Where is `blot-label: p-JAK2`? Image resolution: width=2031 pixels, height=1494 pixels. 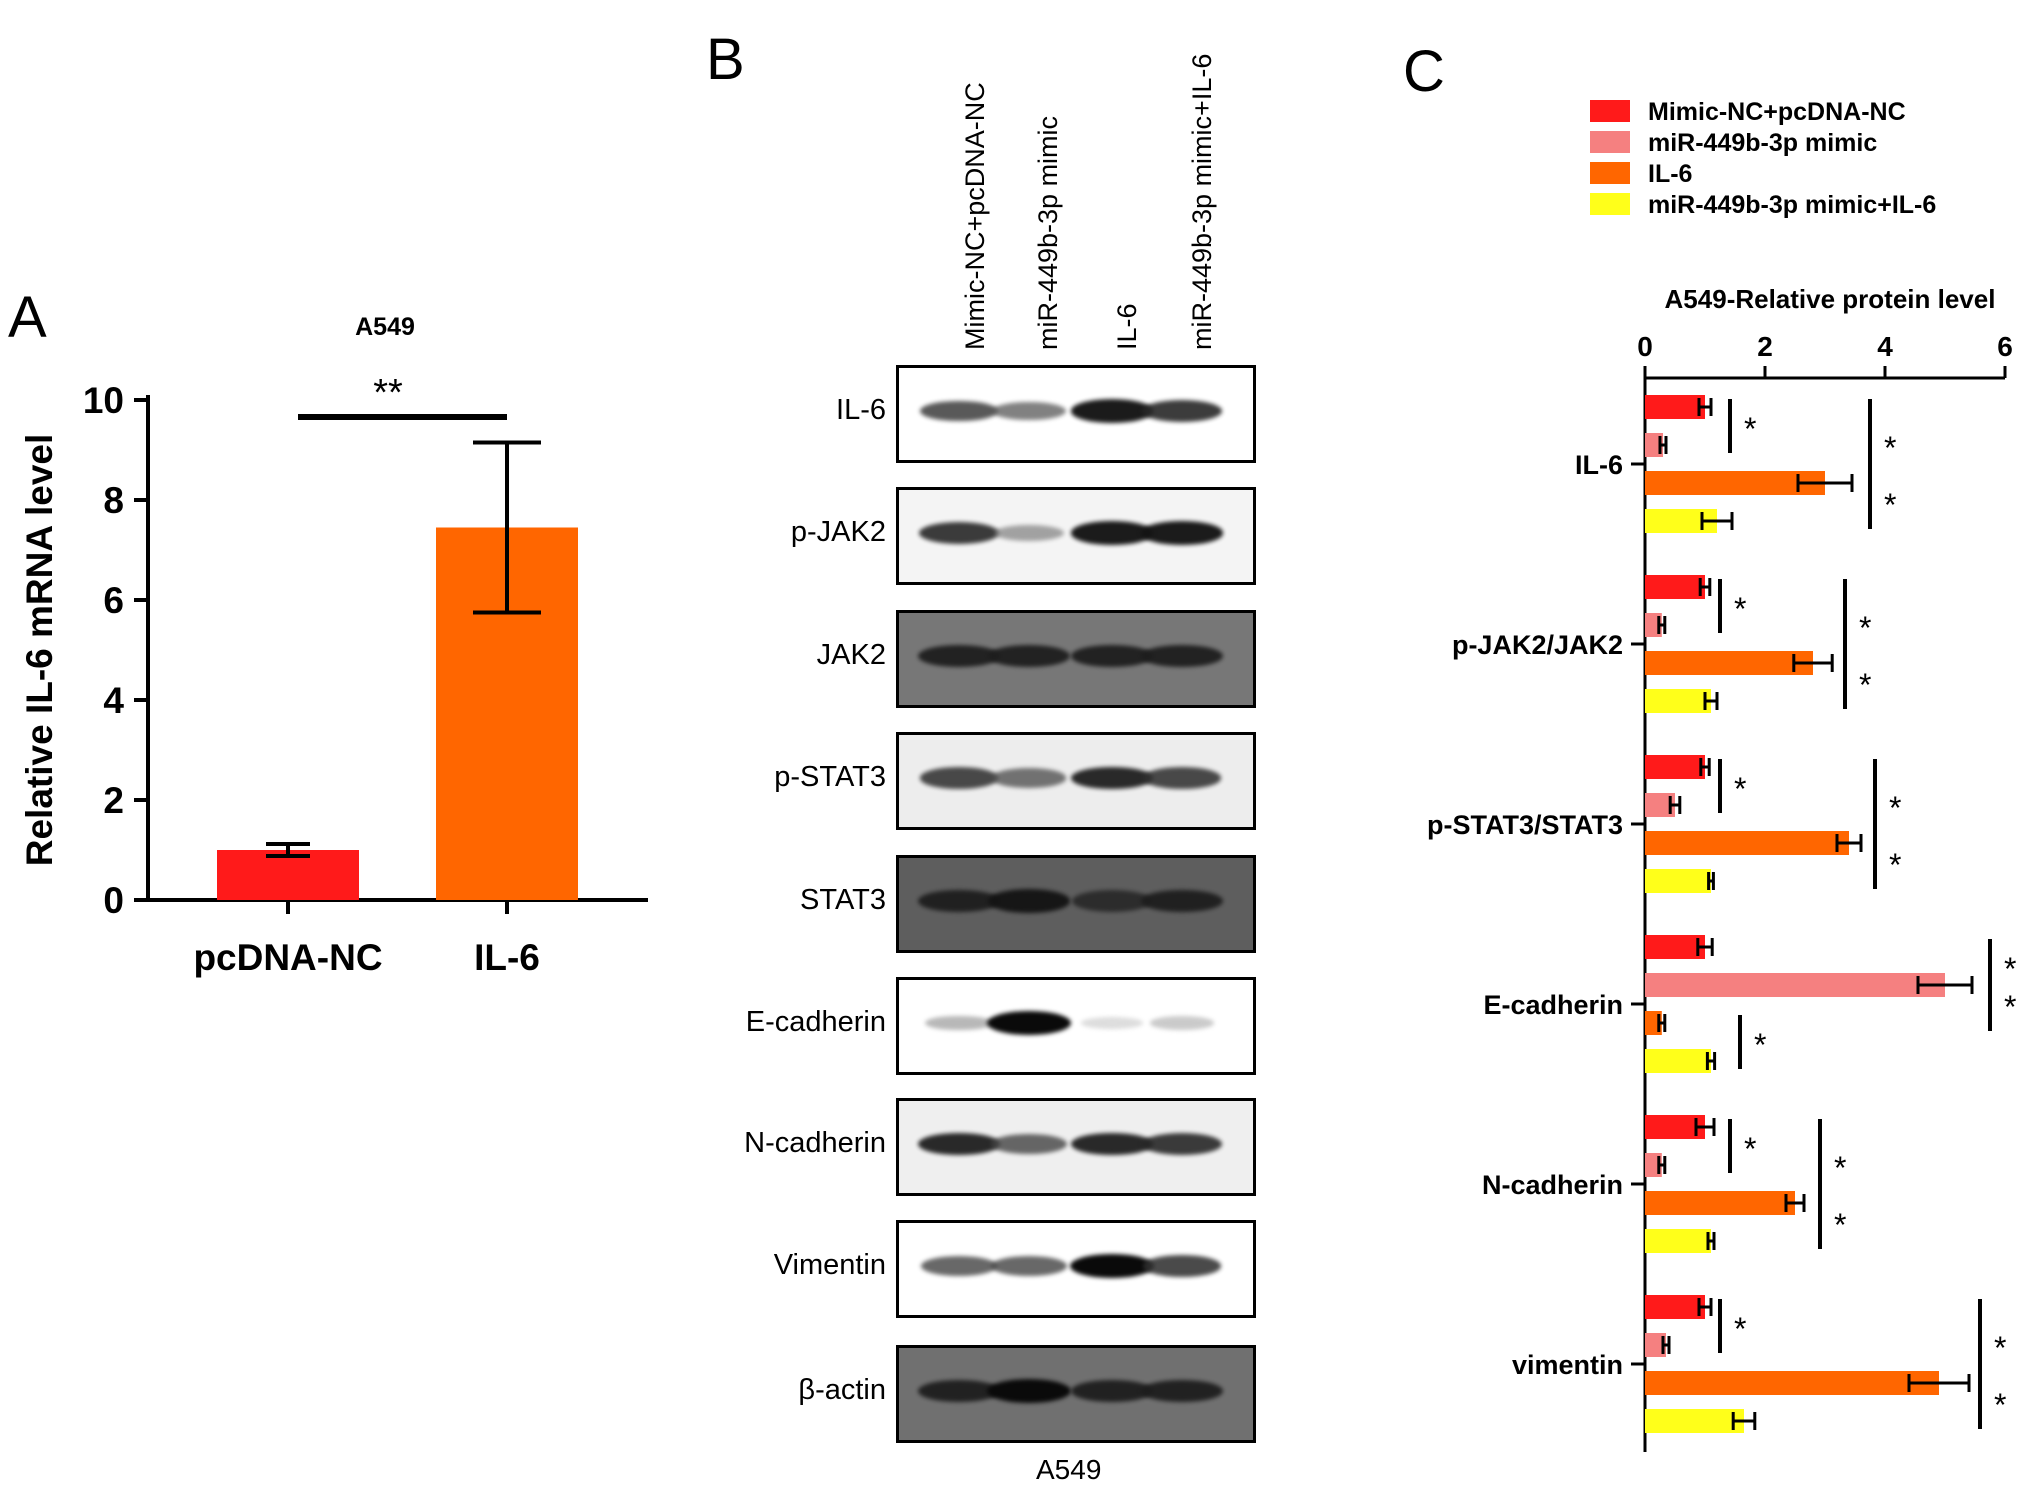
blot-label: p-JAK2 is located at coordinates (838, 532).